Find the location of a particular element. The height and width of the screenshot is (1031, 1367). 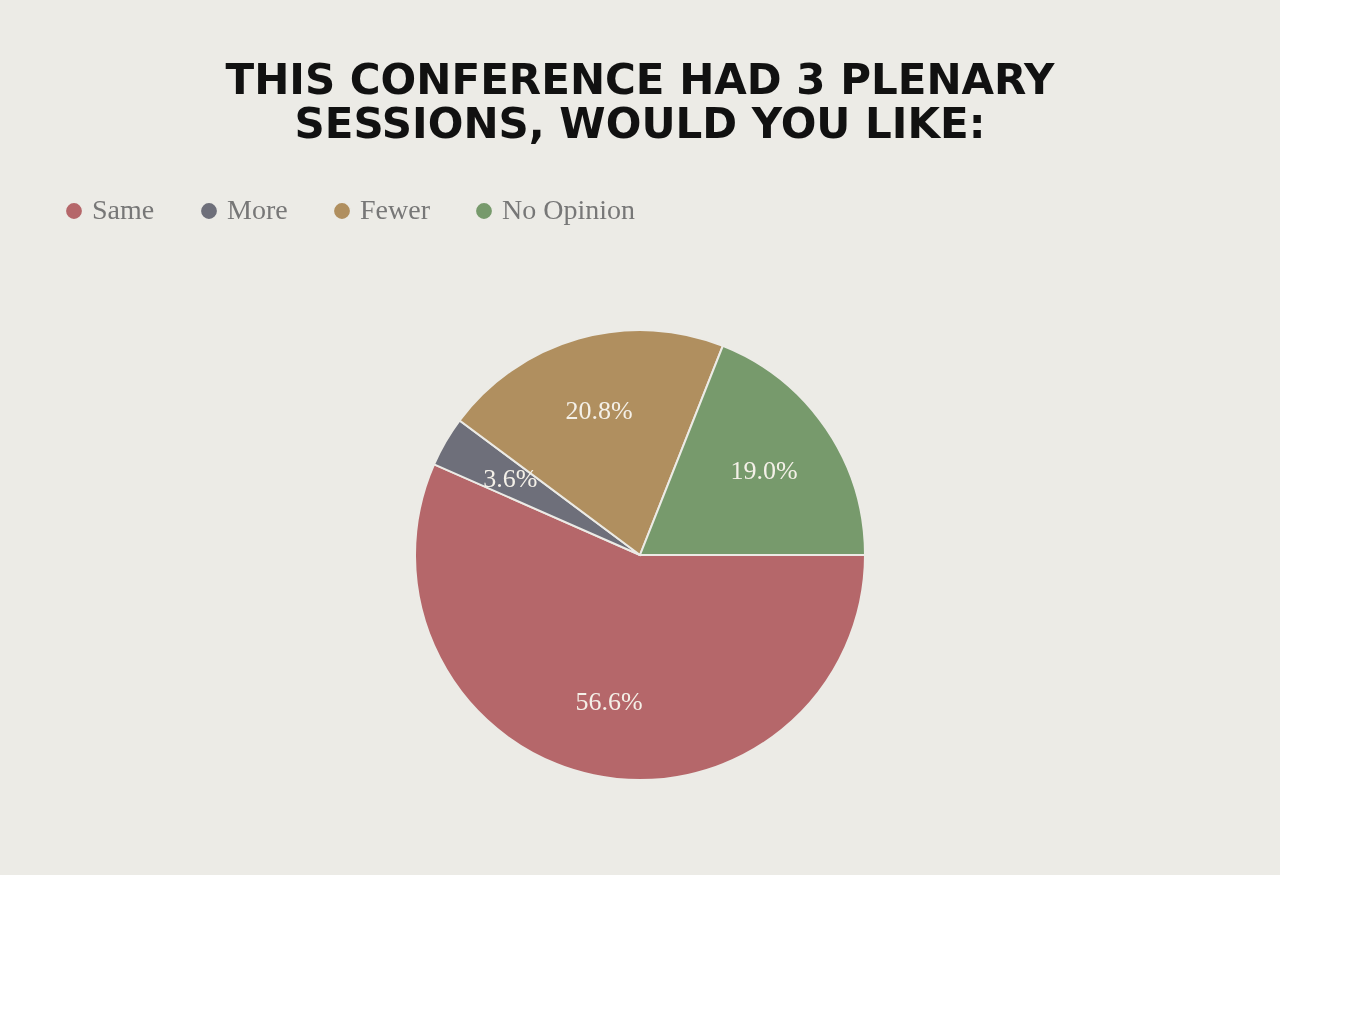

data-label: 3.6% is located at coordinates (510, 479).